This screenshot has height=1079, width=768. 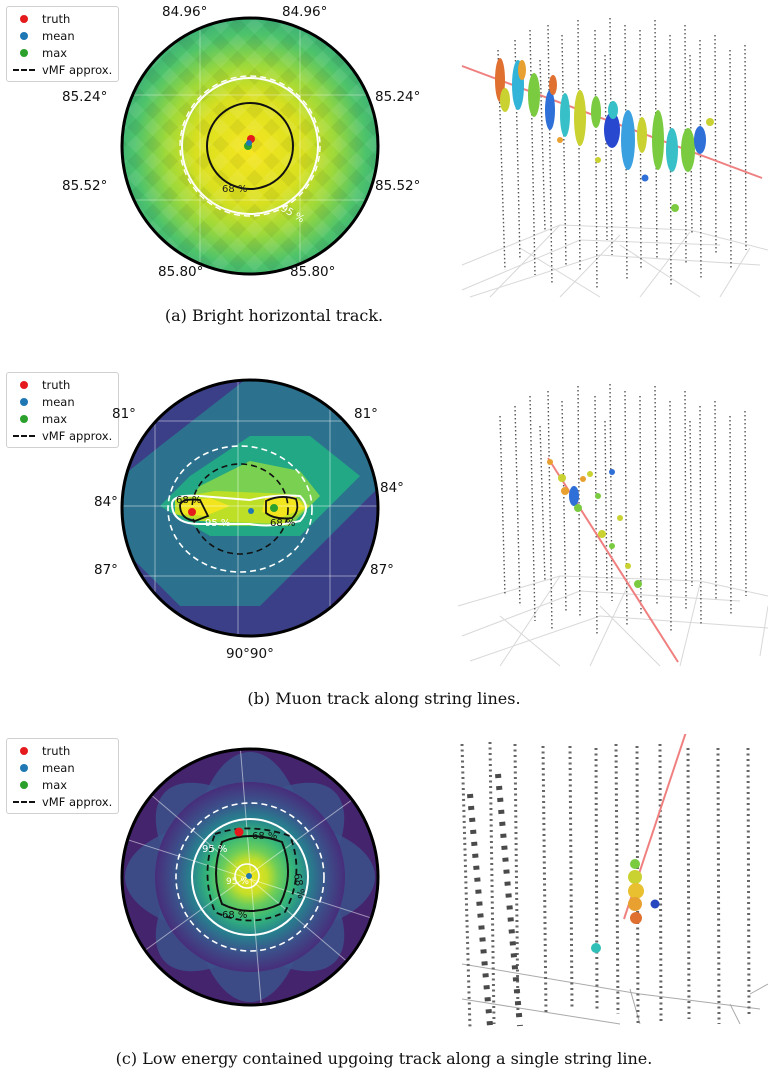 I want to click on skymap-b-border, so click(x=250, y=508).